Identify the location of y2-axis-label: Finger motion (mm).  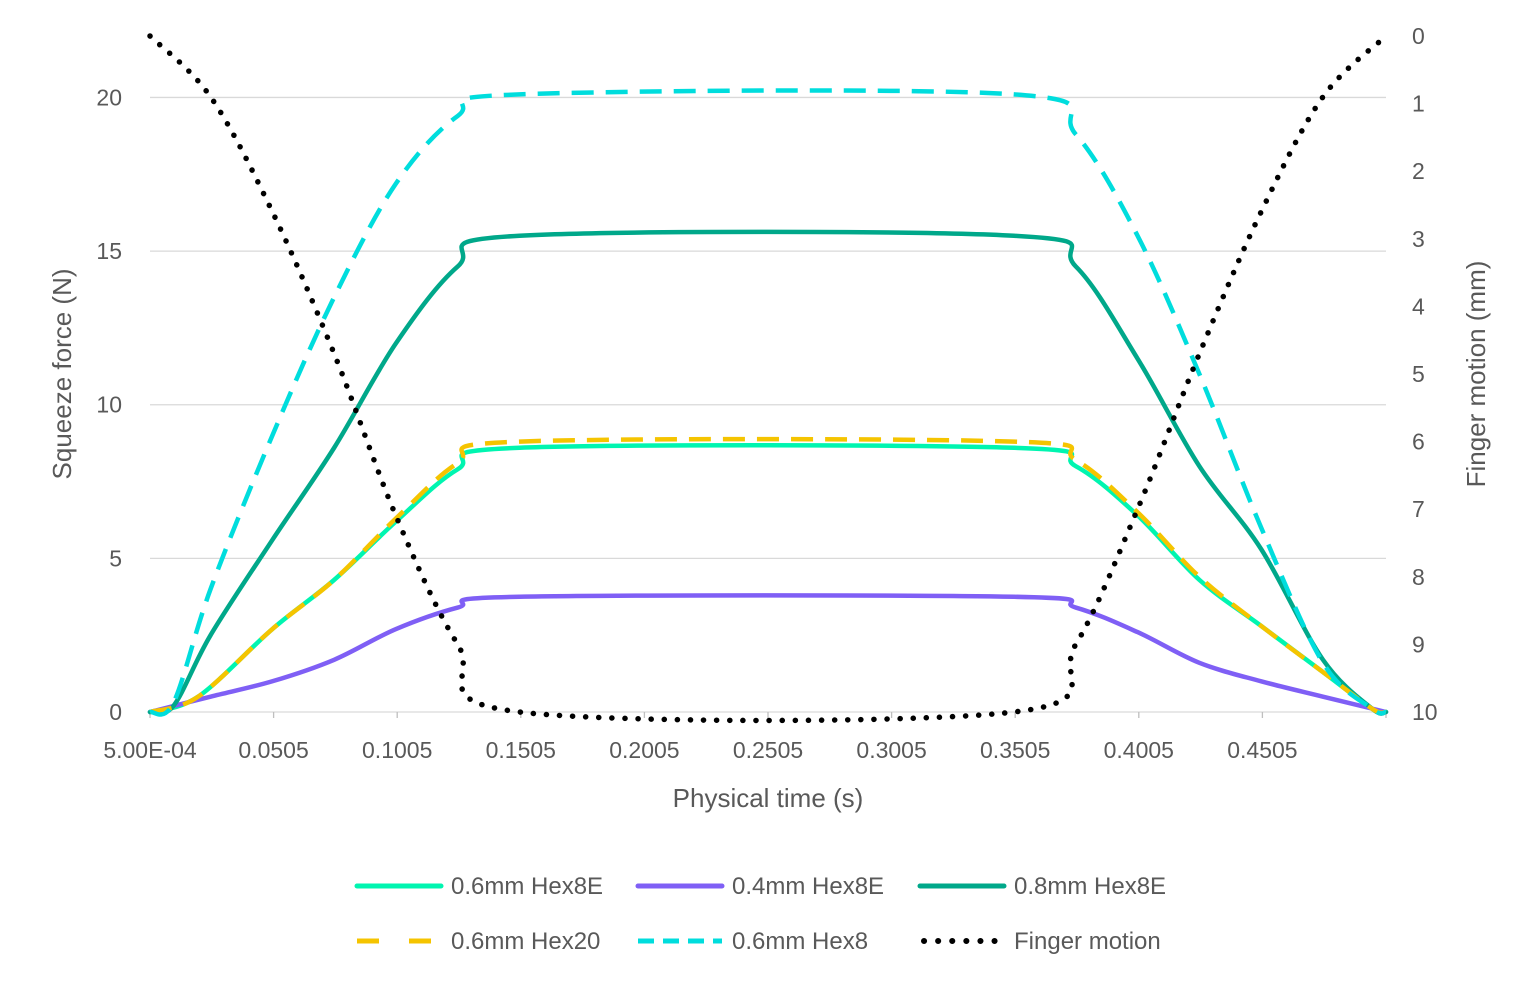
(1476, 374).